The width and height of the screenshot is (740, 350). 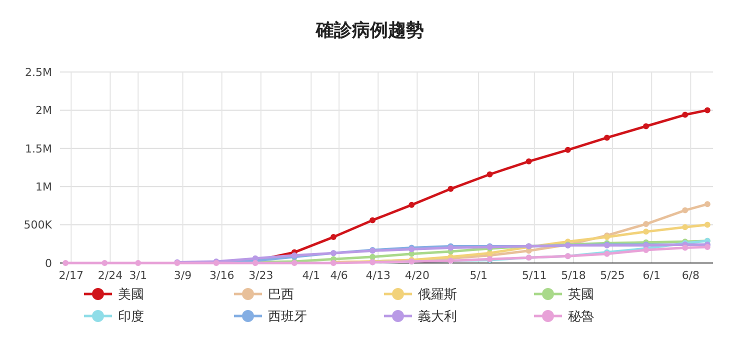 What do you see at coordinates (131, 316) in the screenshot?
I see `legend-label: 印度` at bounding box center [131, 316].